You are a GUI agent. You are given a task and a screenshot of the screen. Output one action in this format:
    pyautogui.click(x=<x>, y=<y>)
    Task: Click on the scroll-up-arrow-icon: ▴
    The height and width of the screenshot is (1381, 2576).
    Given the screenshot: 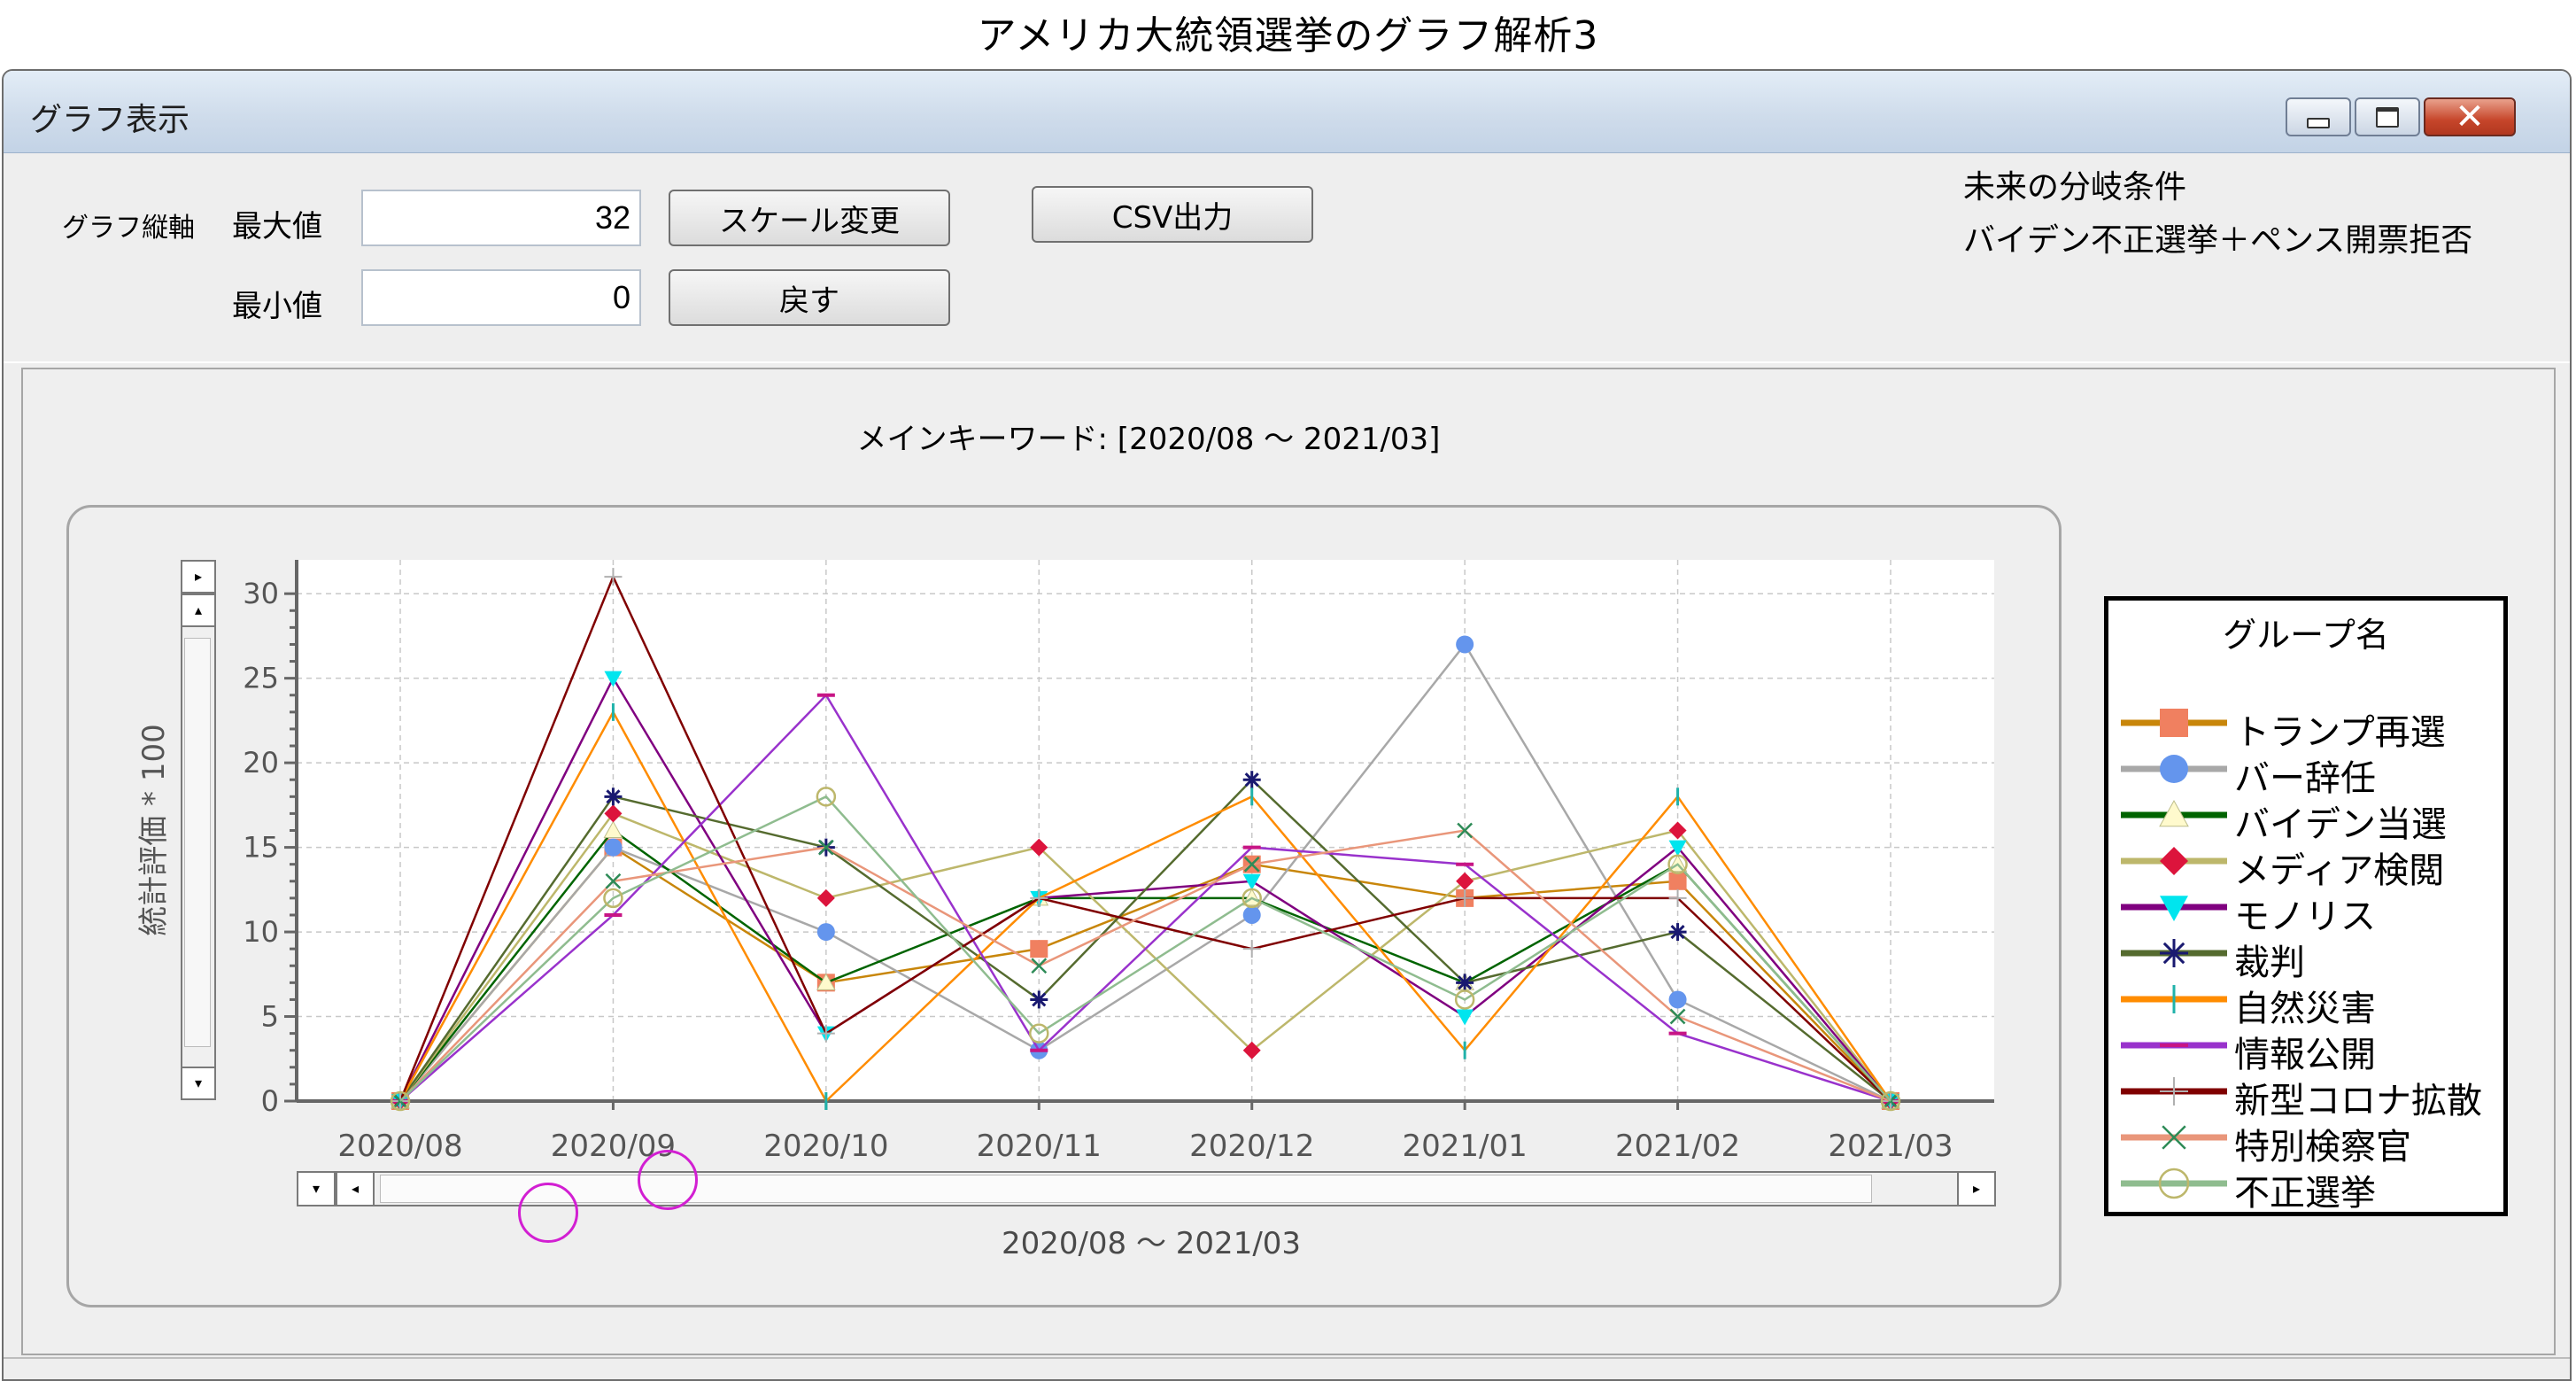 What is the action you would take?
    pyautogui.click(x=198, y=610)
    